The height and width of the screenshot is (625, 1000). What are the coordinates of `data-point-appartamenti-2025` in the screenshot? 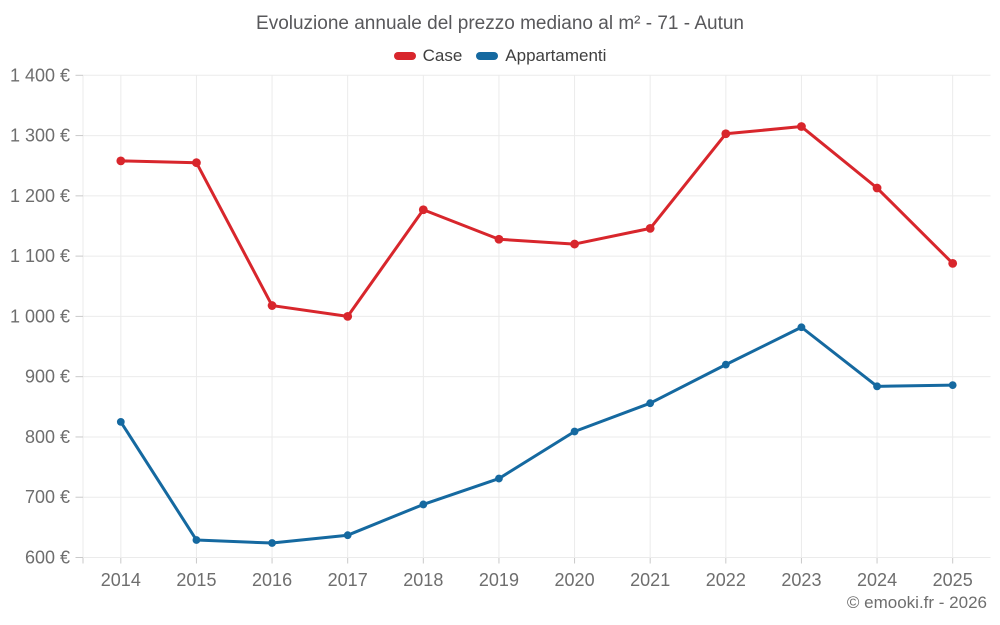 It's located at (952, 385).